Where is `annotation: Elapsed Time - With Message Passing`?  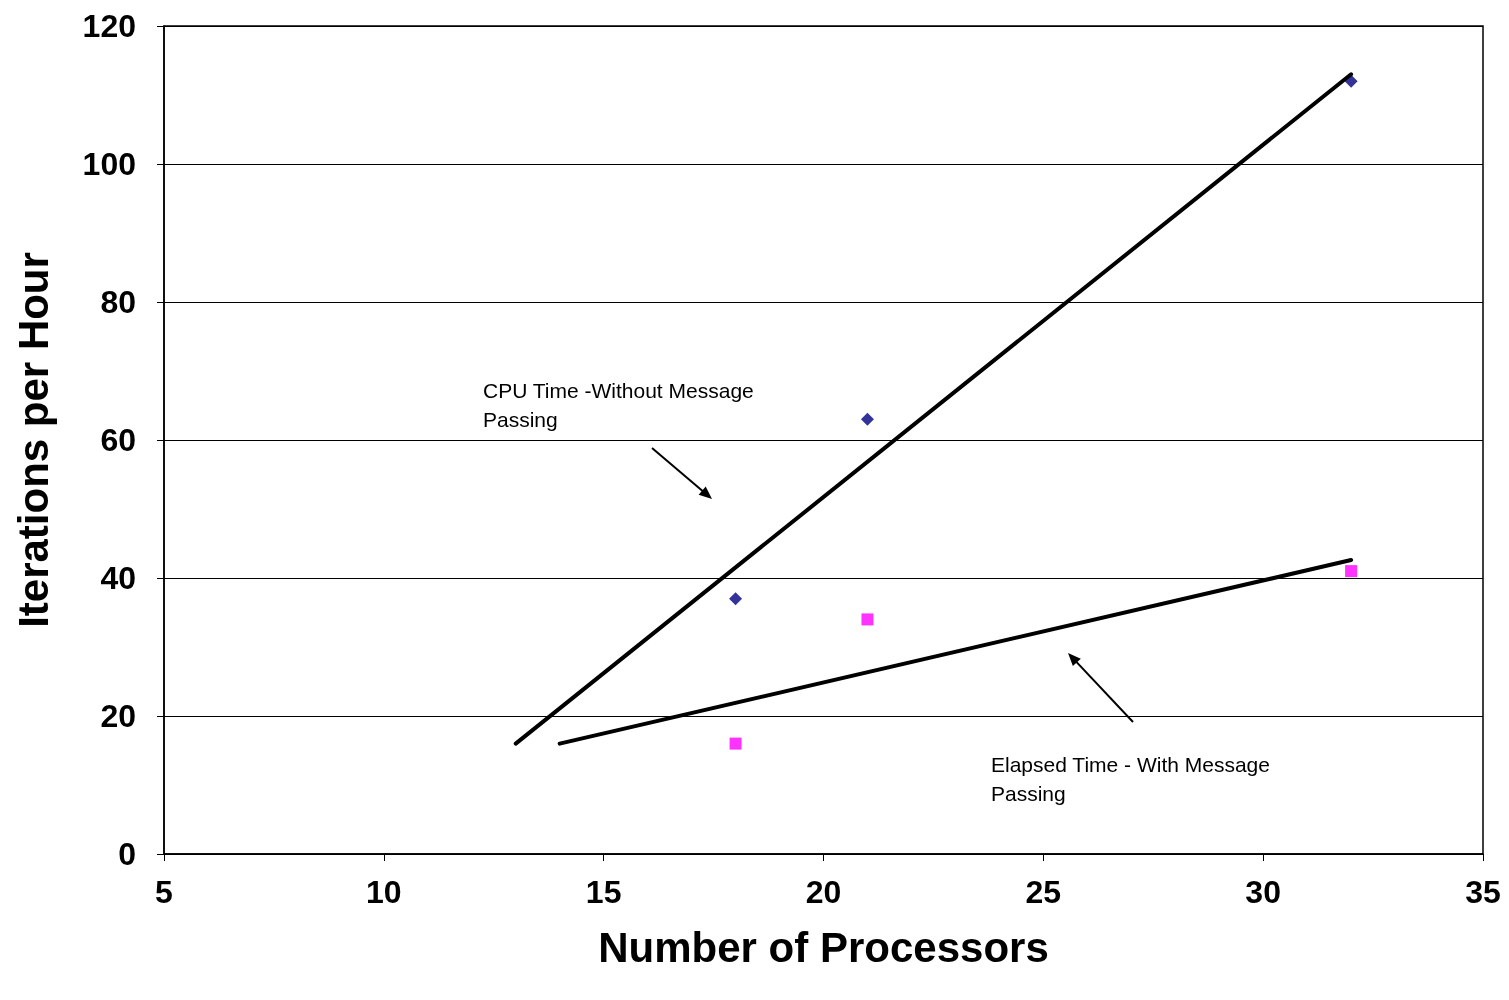 annotation: Elapsed Time - With Message Passing is located at coordinates (1133, 779).